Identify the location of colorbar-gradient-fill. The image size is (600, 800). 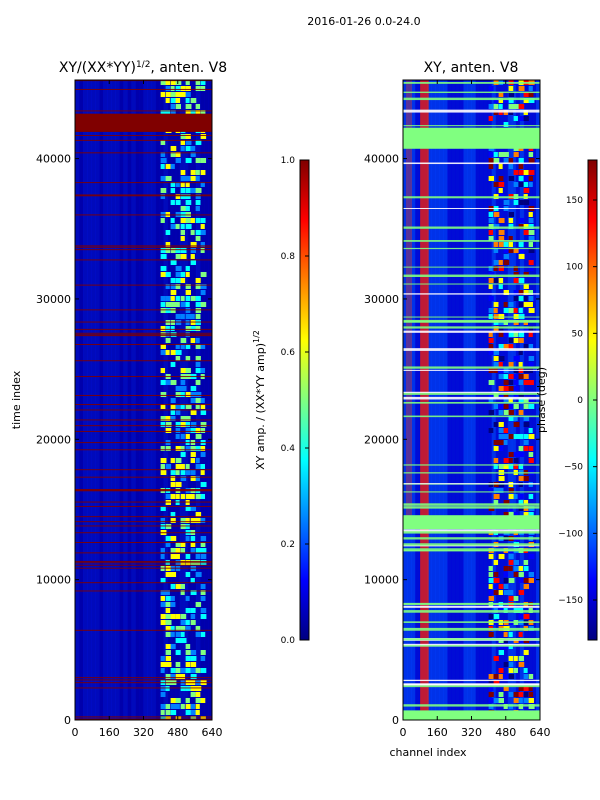
(304, 400).